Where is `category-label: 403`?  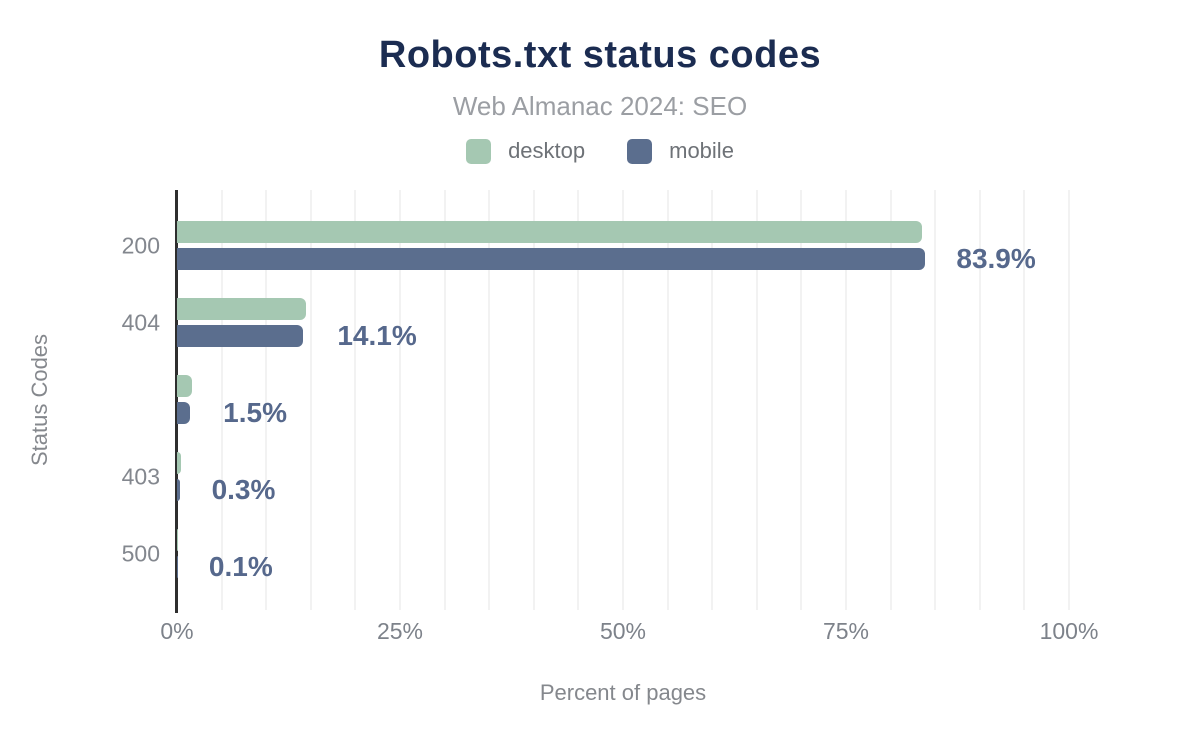
category-label: 403 is located at coordinates (140, 476).